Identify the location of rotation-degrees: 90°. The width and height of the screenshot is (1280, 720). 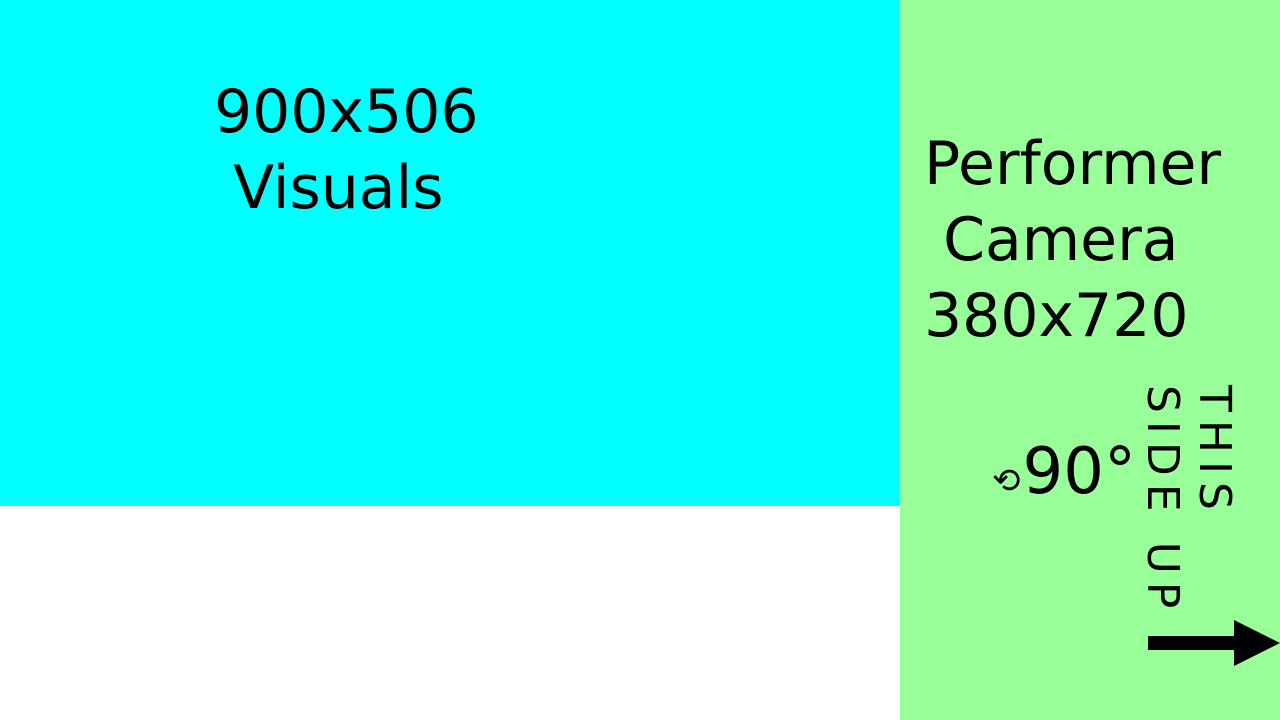
(1079, 472).